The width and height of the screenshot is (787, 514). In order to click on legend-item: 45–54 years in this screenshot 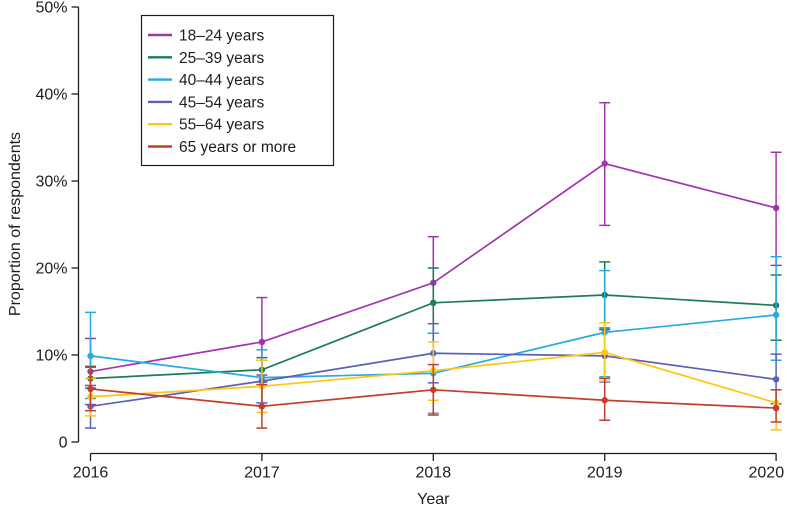, I will do `click(206, 102)`.